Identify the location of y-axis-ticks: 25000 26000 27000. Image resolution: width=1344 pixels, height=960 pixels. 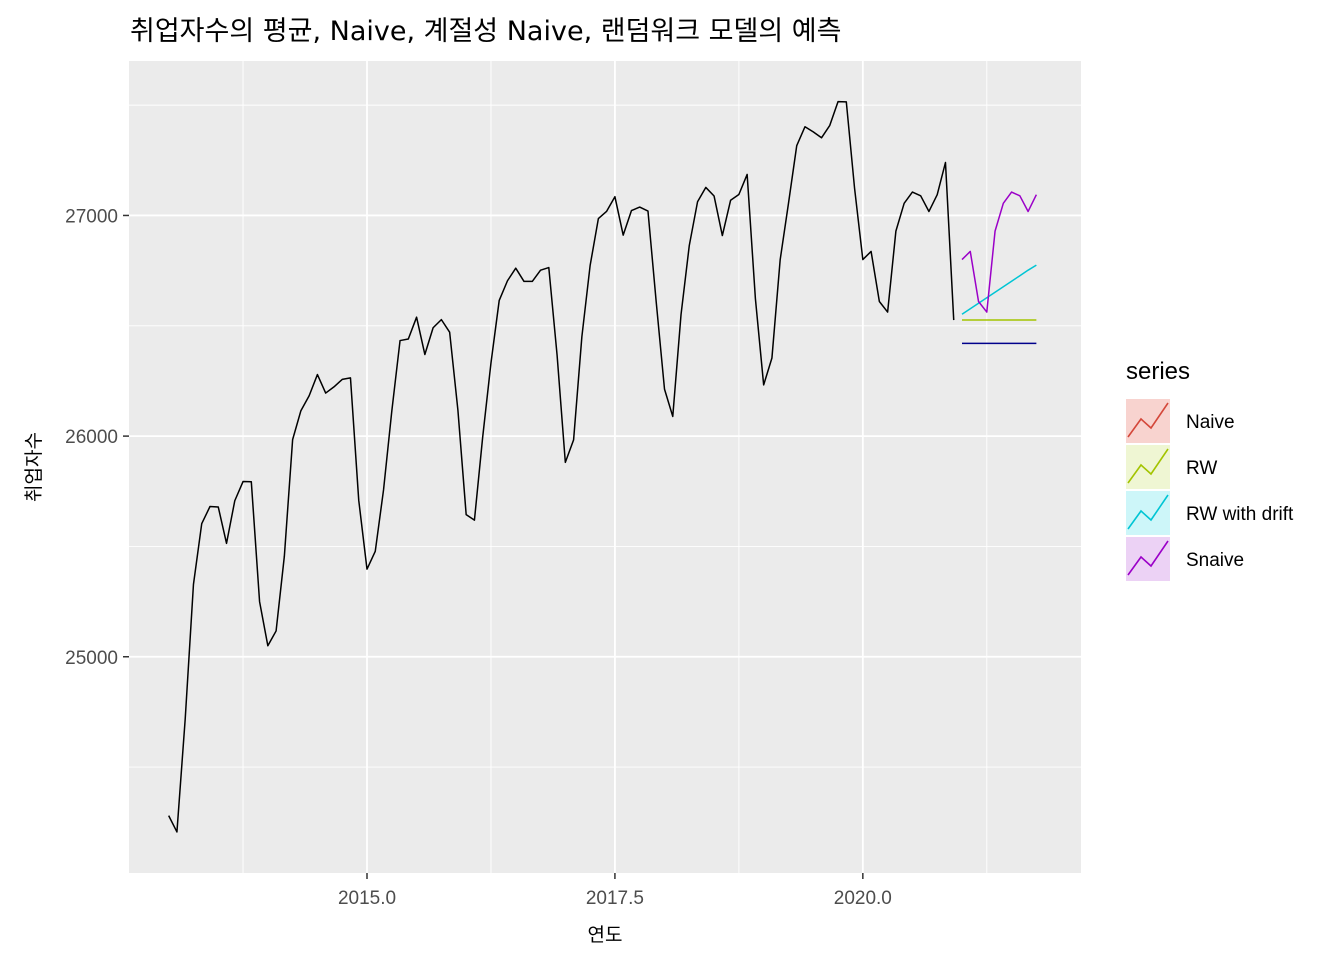
(97, 437).